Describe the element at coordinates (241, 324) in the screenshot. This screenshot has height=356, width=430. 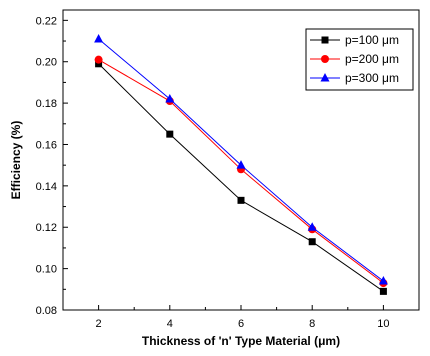
I see `x-tick-label: 6` at that location.